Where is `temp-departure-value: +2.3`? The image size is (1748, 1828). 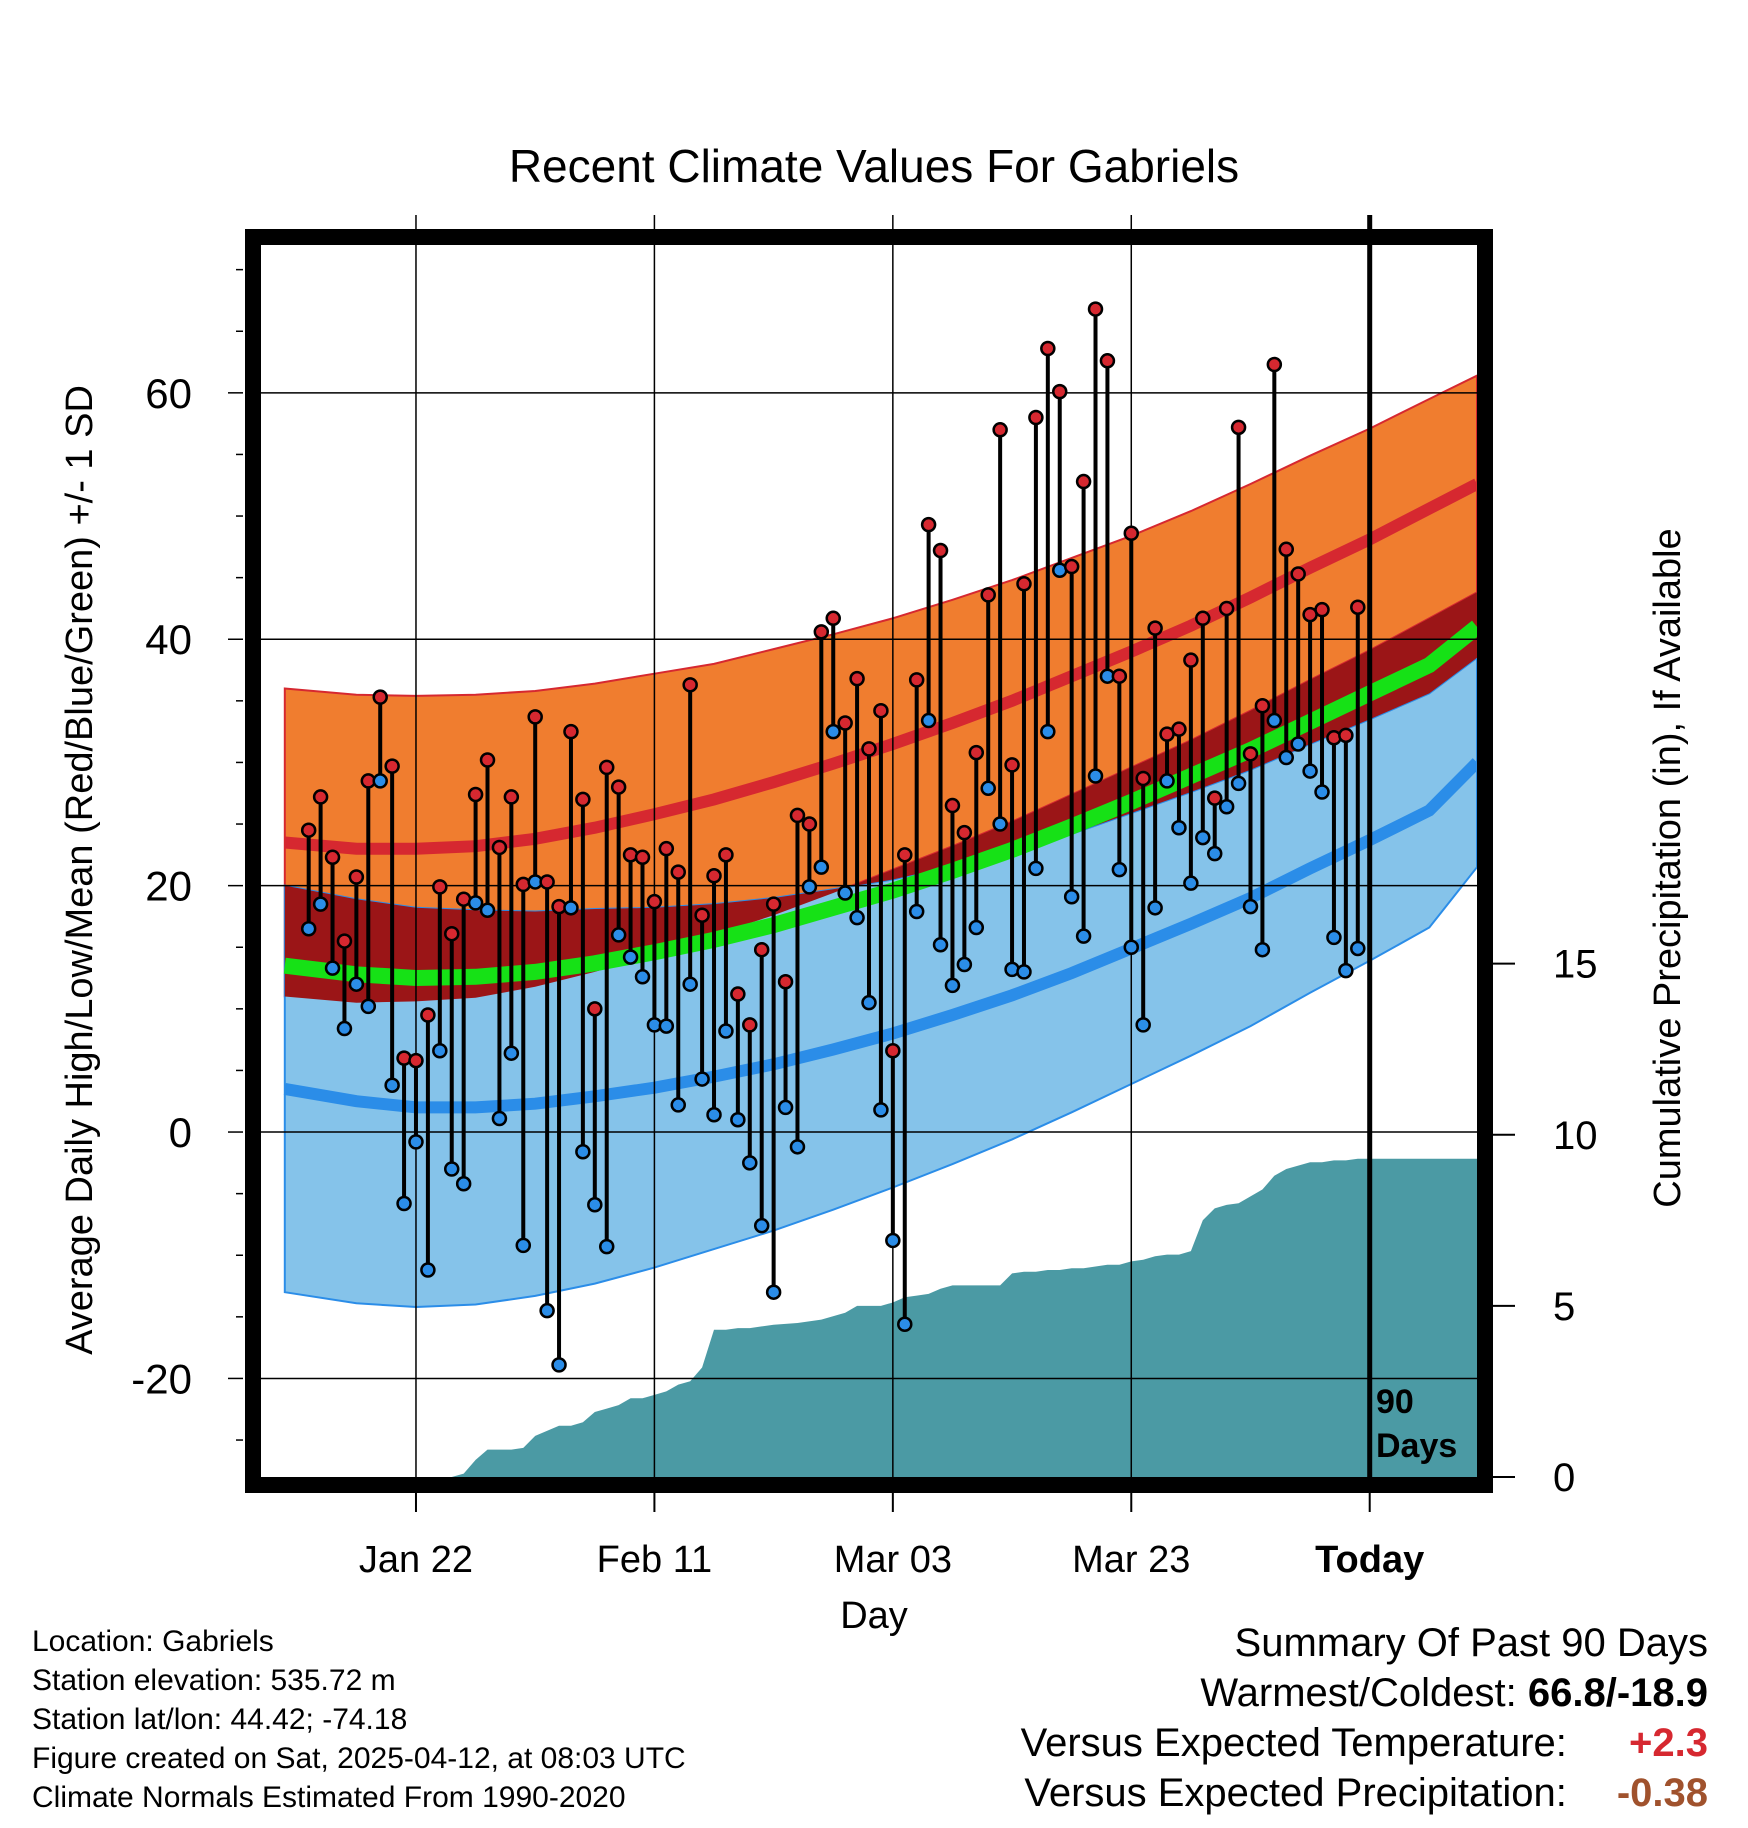 temp-departure-value: +2.3 is located at coordinates (1668, 1743).